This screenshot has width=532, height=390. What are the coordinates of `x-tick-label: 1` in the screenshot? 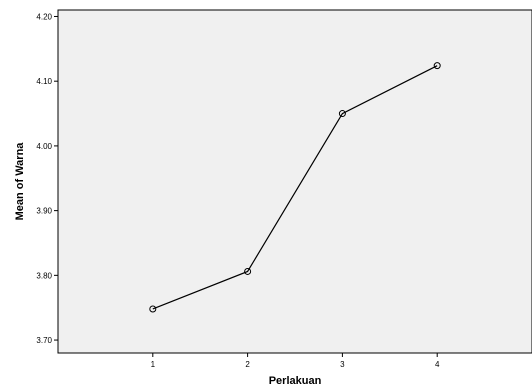 It's located at (153, 364).